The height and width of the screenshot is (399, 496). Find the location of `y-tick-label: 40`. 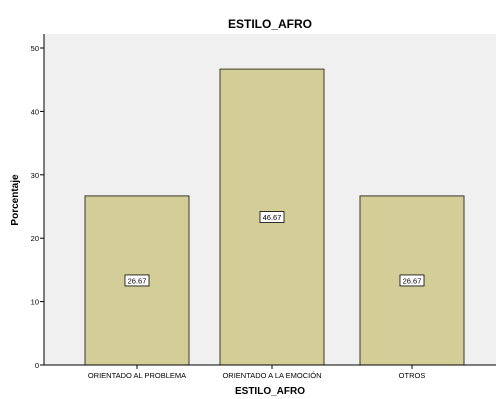

y-tick-label: 40 is located at coordinates (35, 111).